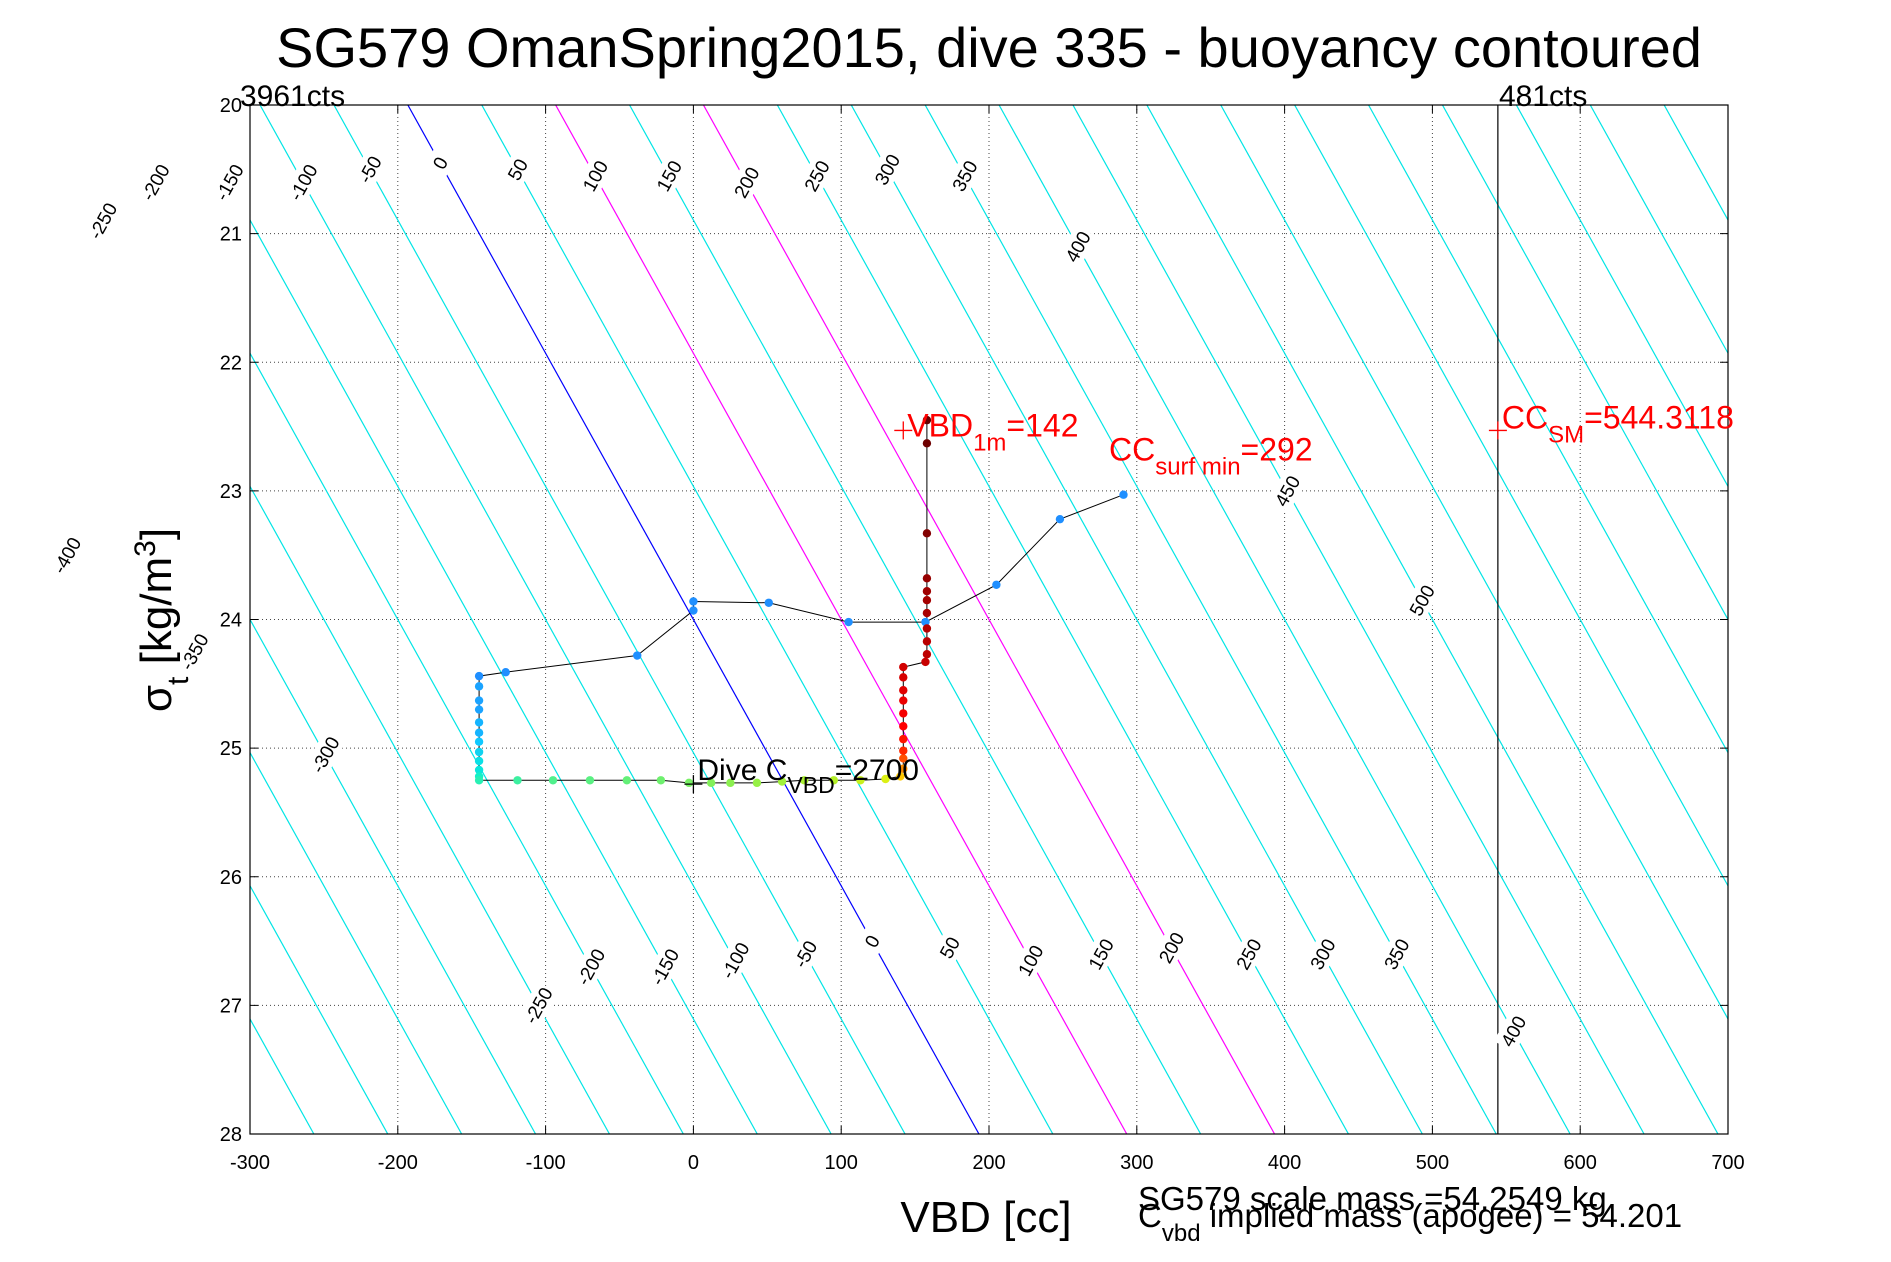  Describe the element at coordinates (1410, 1222) in the screenshot. I see `implied-mass-label: Cvbd implied mass (apogee) = 54.201` at that location.